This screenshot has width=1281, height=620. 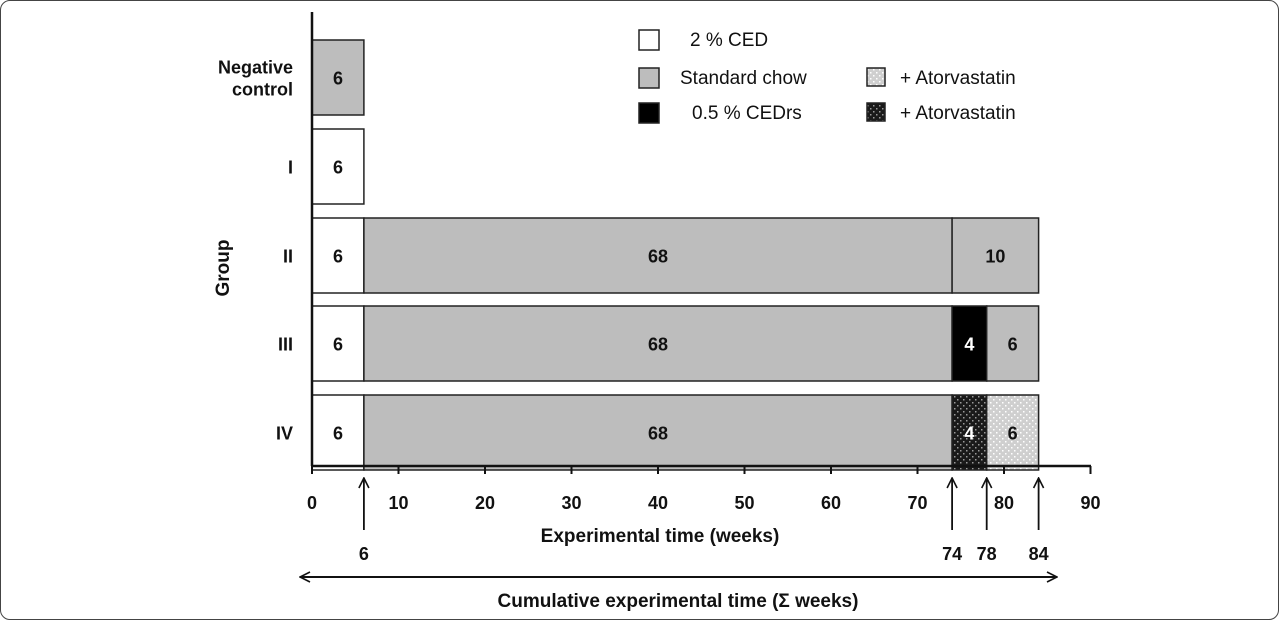 What do you see at coordinates (364, 554) in the screenshot?
I see `time-marker-label: 6` at bounding box center [364, 554].